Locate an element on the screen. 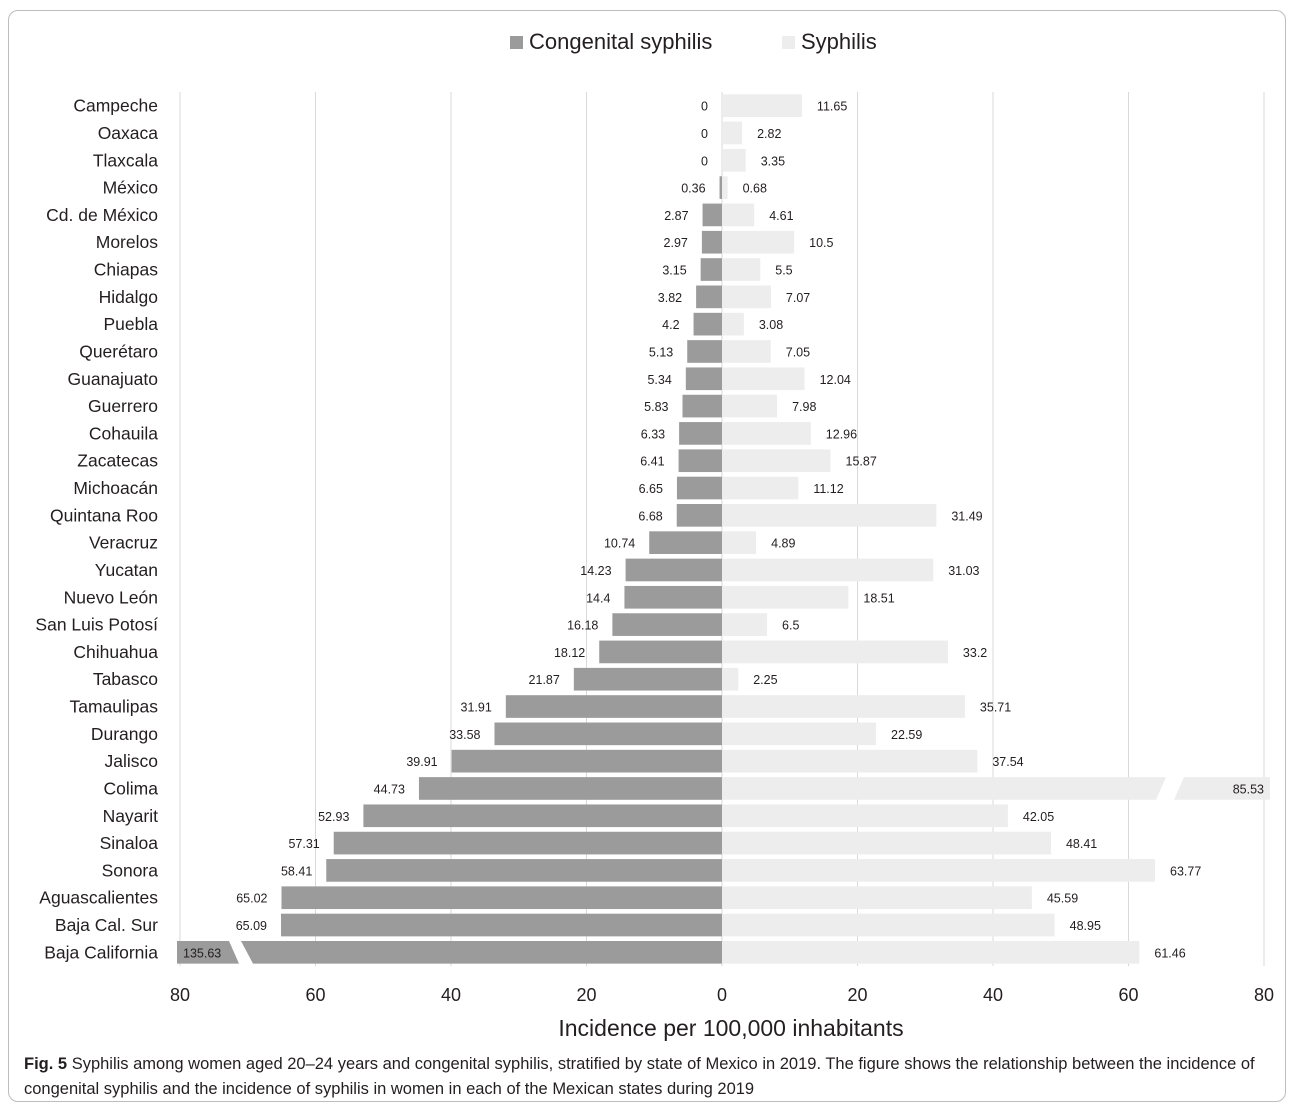  value-label-congenital: 6.41 is located at coordinates (652, 462).